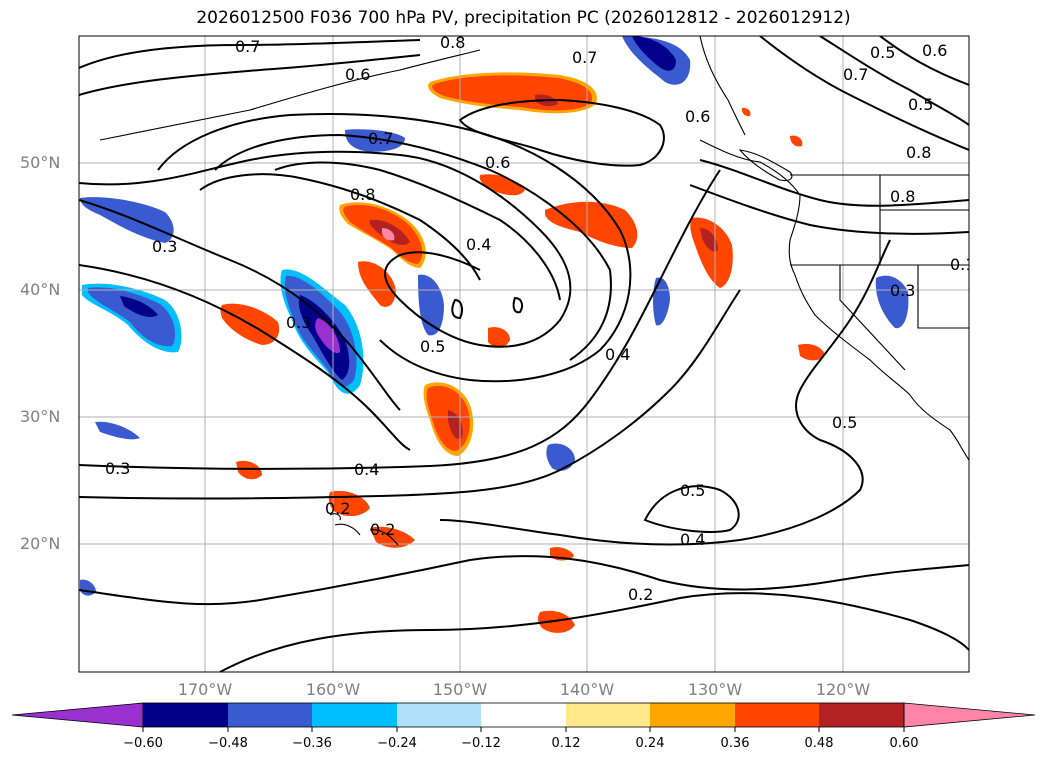 This screenshot has height=765, width=1047. What do you see at coordinates (228, 743) in the screenshot?
I see `colorbar-tick-label: −0.48` at bounding box center [228, 743].